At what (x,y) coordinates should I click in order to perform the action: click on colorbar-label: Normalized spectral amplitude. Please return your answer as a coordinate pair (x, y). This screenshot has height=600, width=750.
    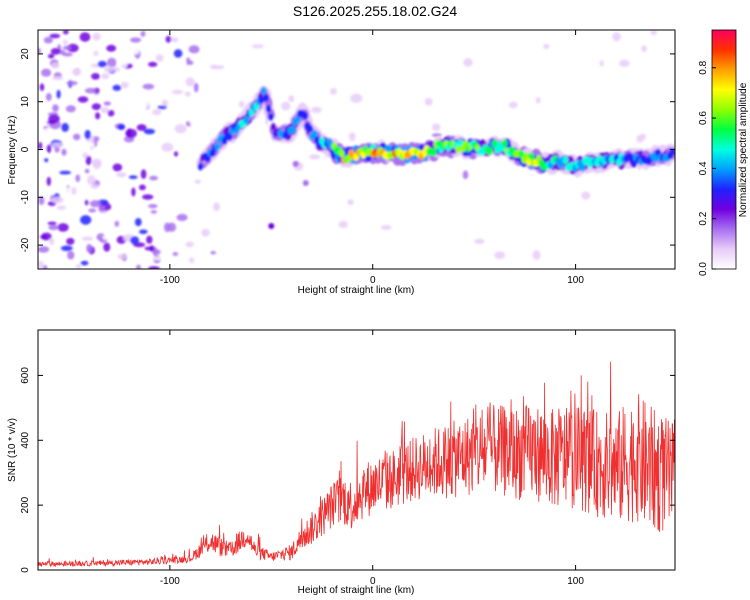
    Looking at the image, I should click on (743, 149).